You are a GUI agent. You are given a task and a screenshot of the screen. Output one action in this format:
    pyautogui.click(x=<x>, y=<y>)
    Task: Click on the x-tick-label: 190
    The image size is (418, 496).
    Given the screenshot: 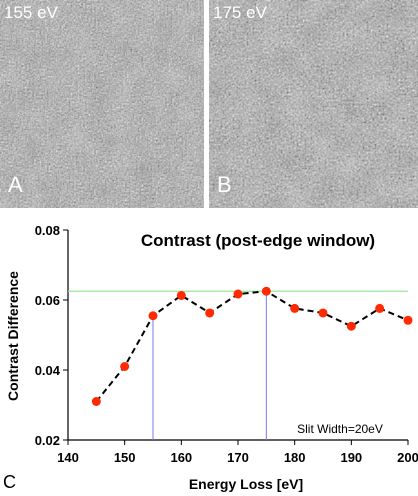 What is the action you would take?
    pyautogui.click(x=351, y=457)
    